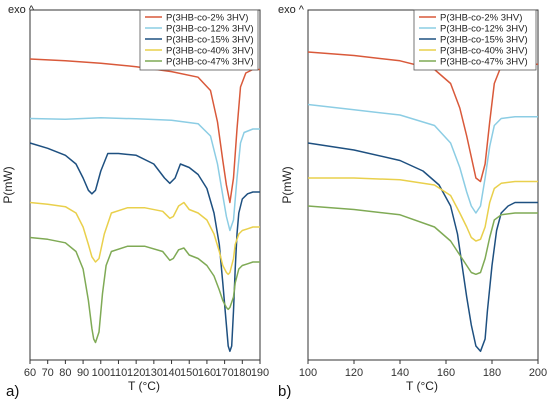  What do you see at coordinates (119, 373) in the screenshot?
I see `x-tick-label: 110` at bounding box center [119, 373].